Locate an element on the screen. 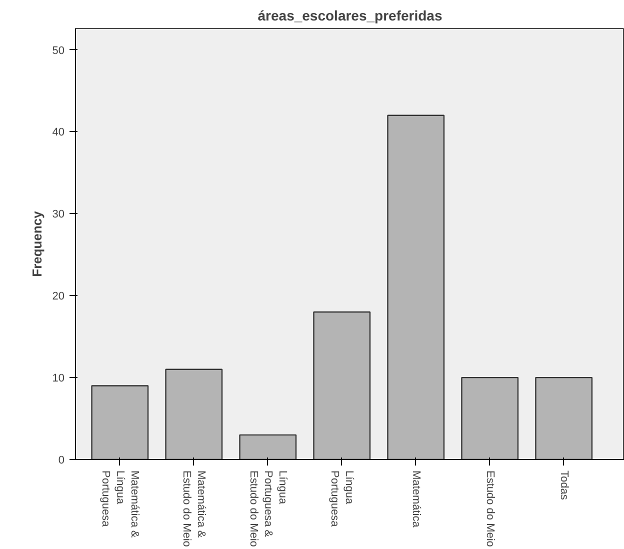 The height and width of the screenshot is (549, 624). y-tick-label: 50 is located at coordinates (58, 50).